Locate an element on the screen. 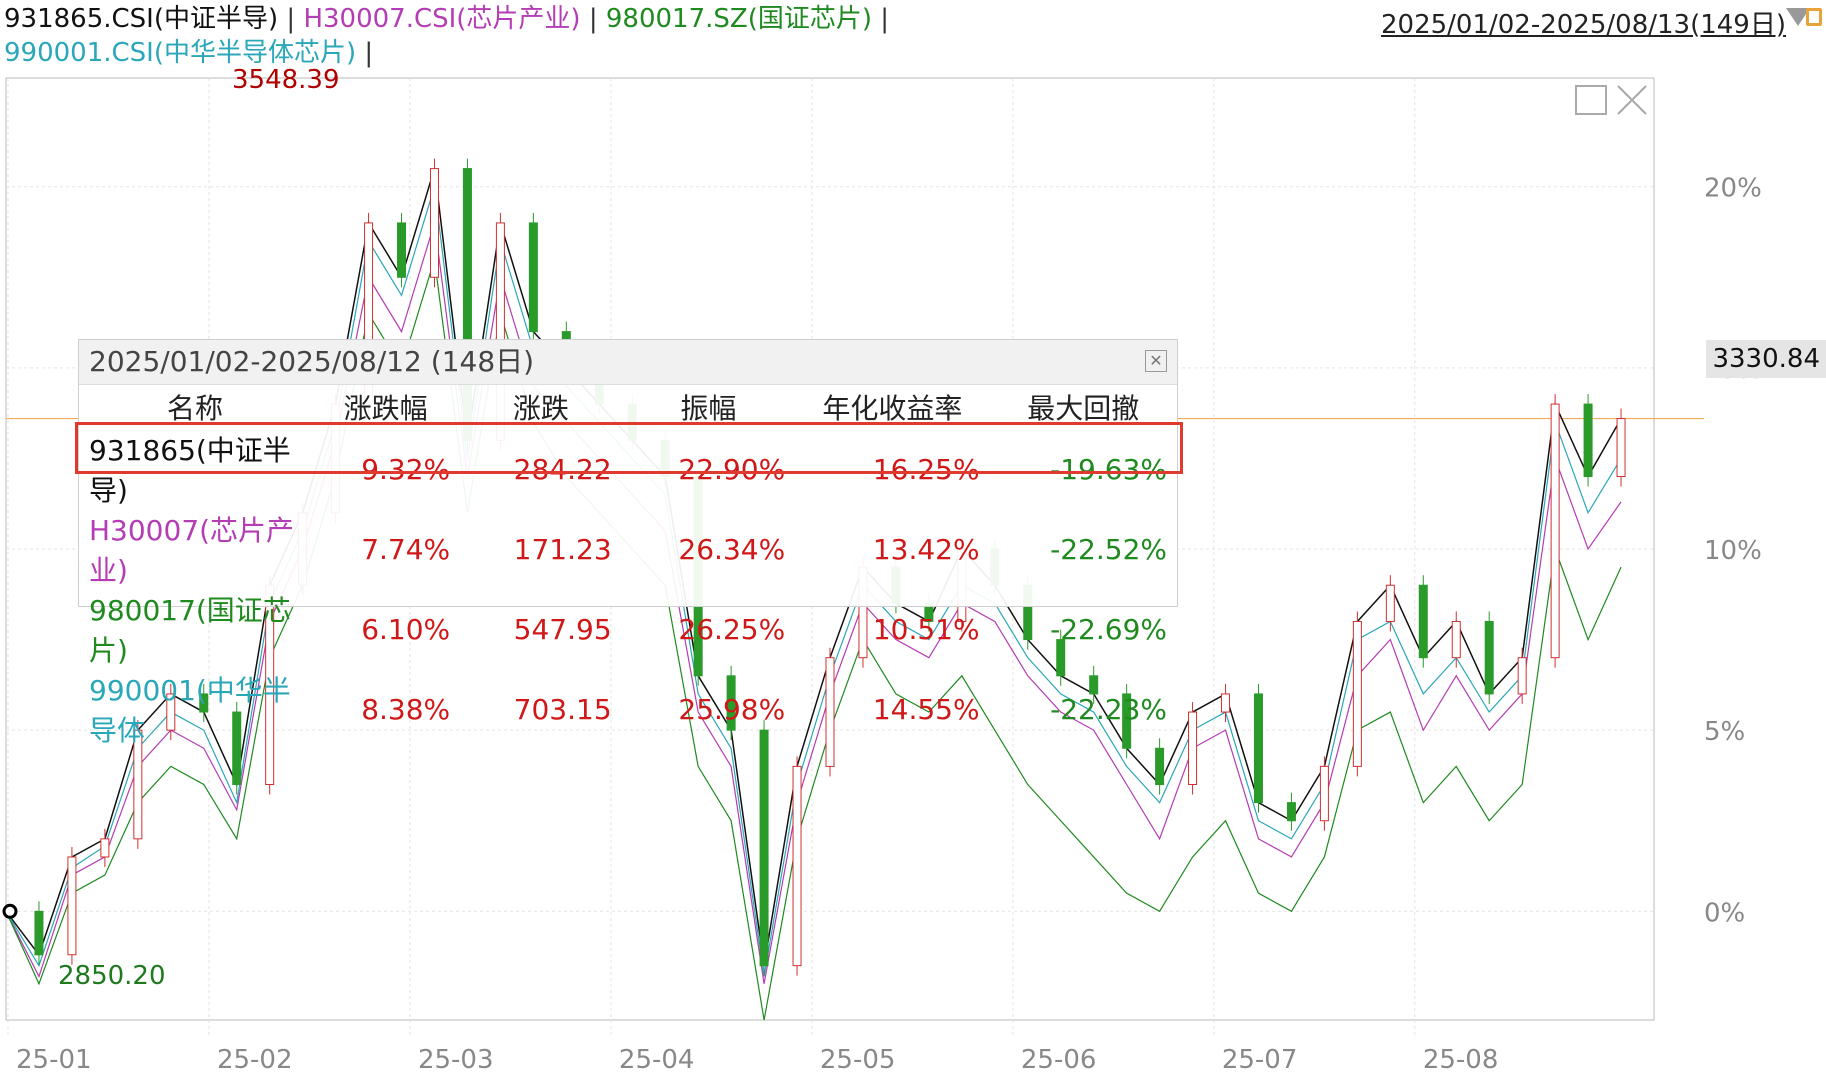  row-name: H30007(芯片产业) is located at coordinates (192, 550).